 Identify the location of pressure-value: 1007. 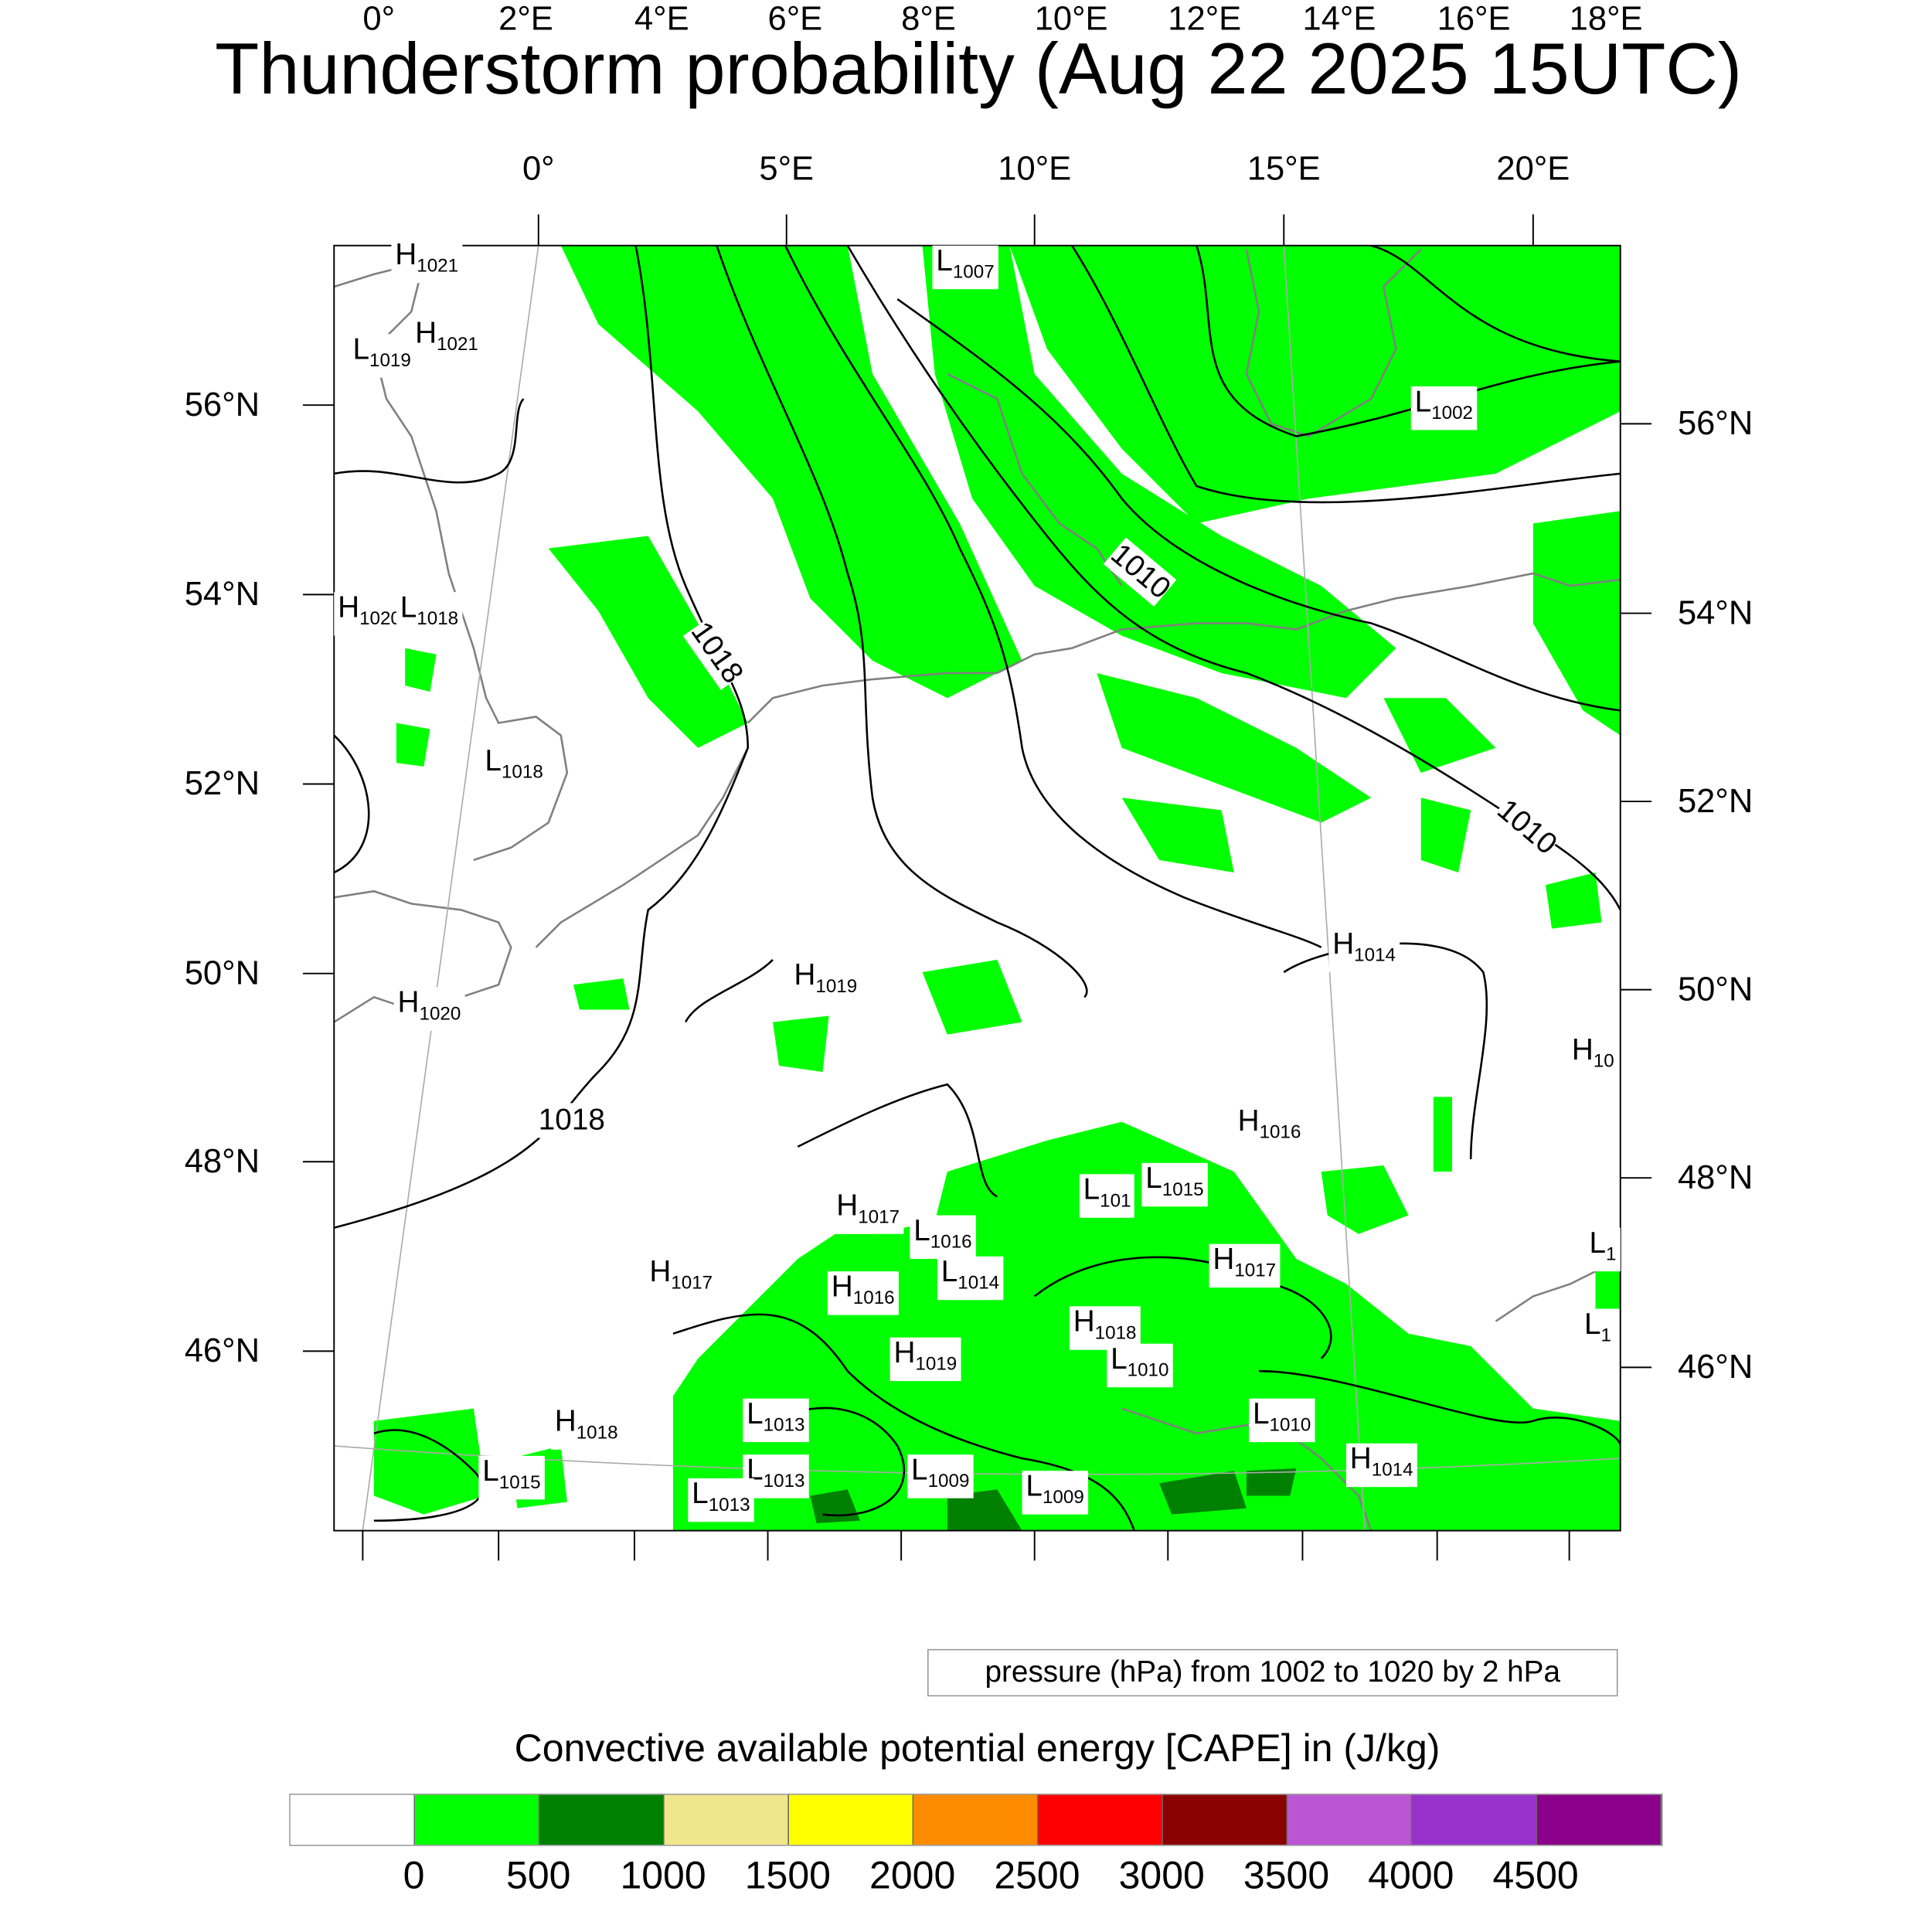
(974, 273).